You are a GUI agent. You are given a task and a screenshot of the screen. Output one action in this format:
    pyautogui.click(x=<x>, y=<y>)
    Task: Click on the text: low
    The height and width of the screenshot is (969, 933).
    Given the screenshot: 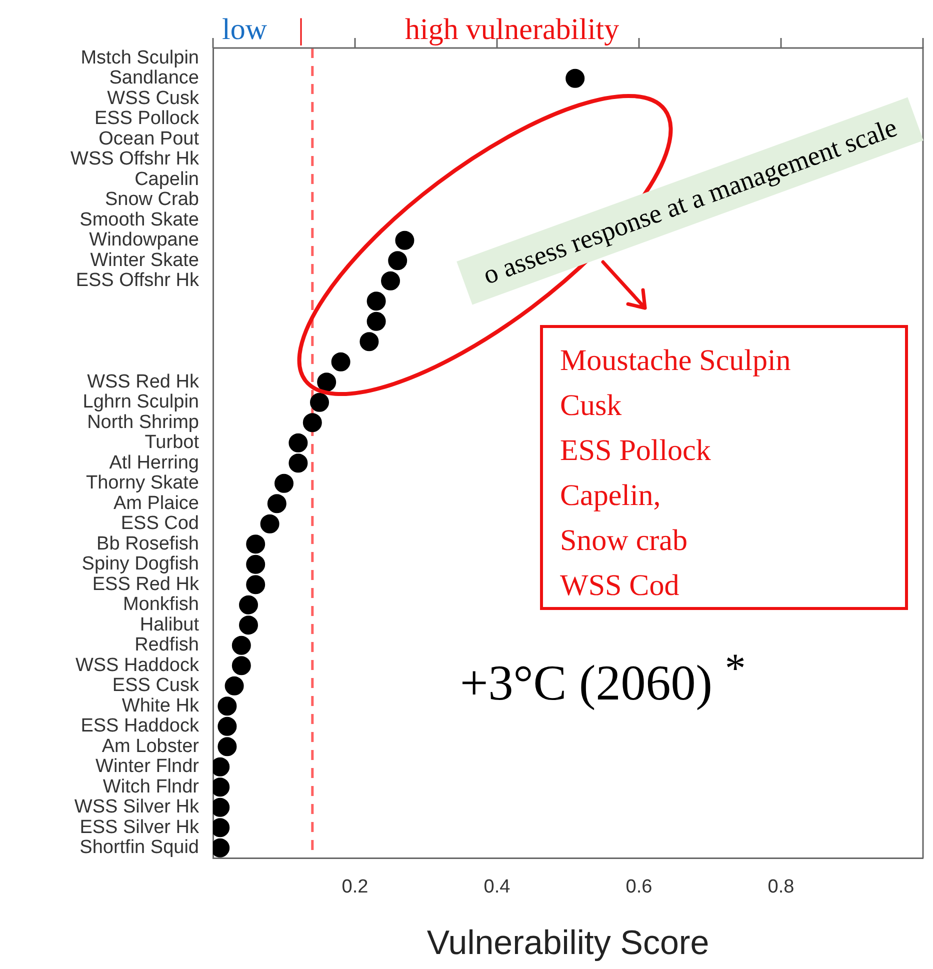 What is the action you would take?
    pyautogui.click(x=244, y=30)
    